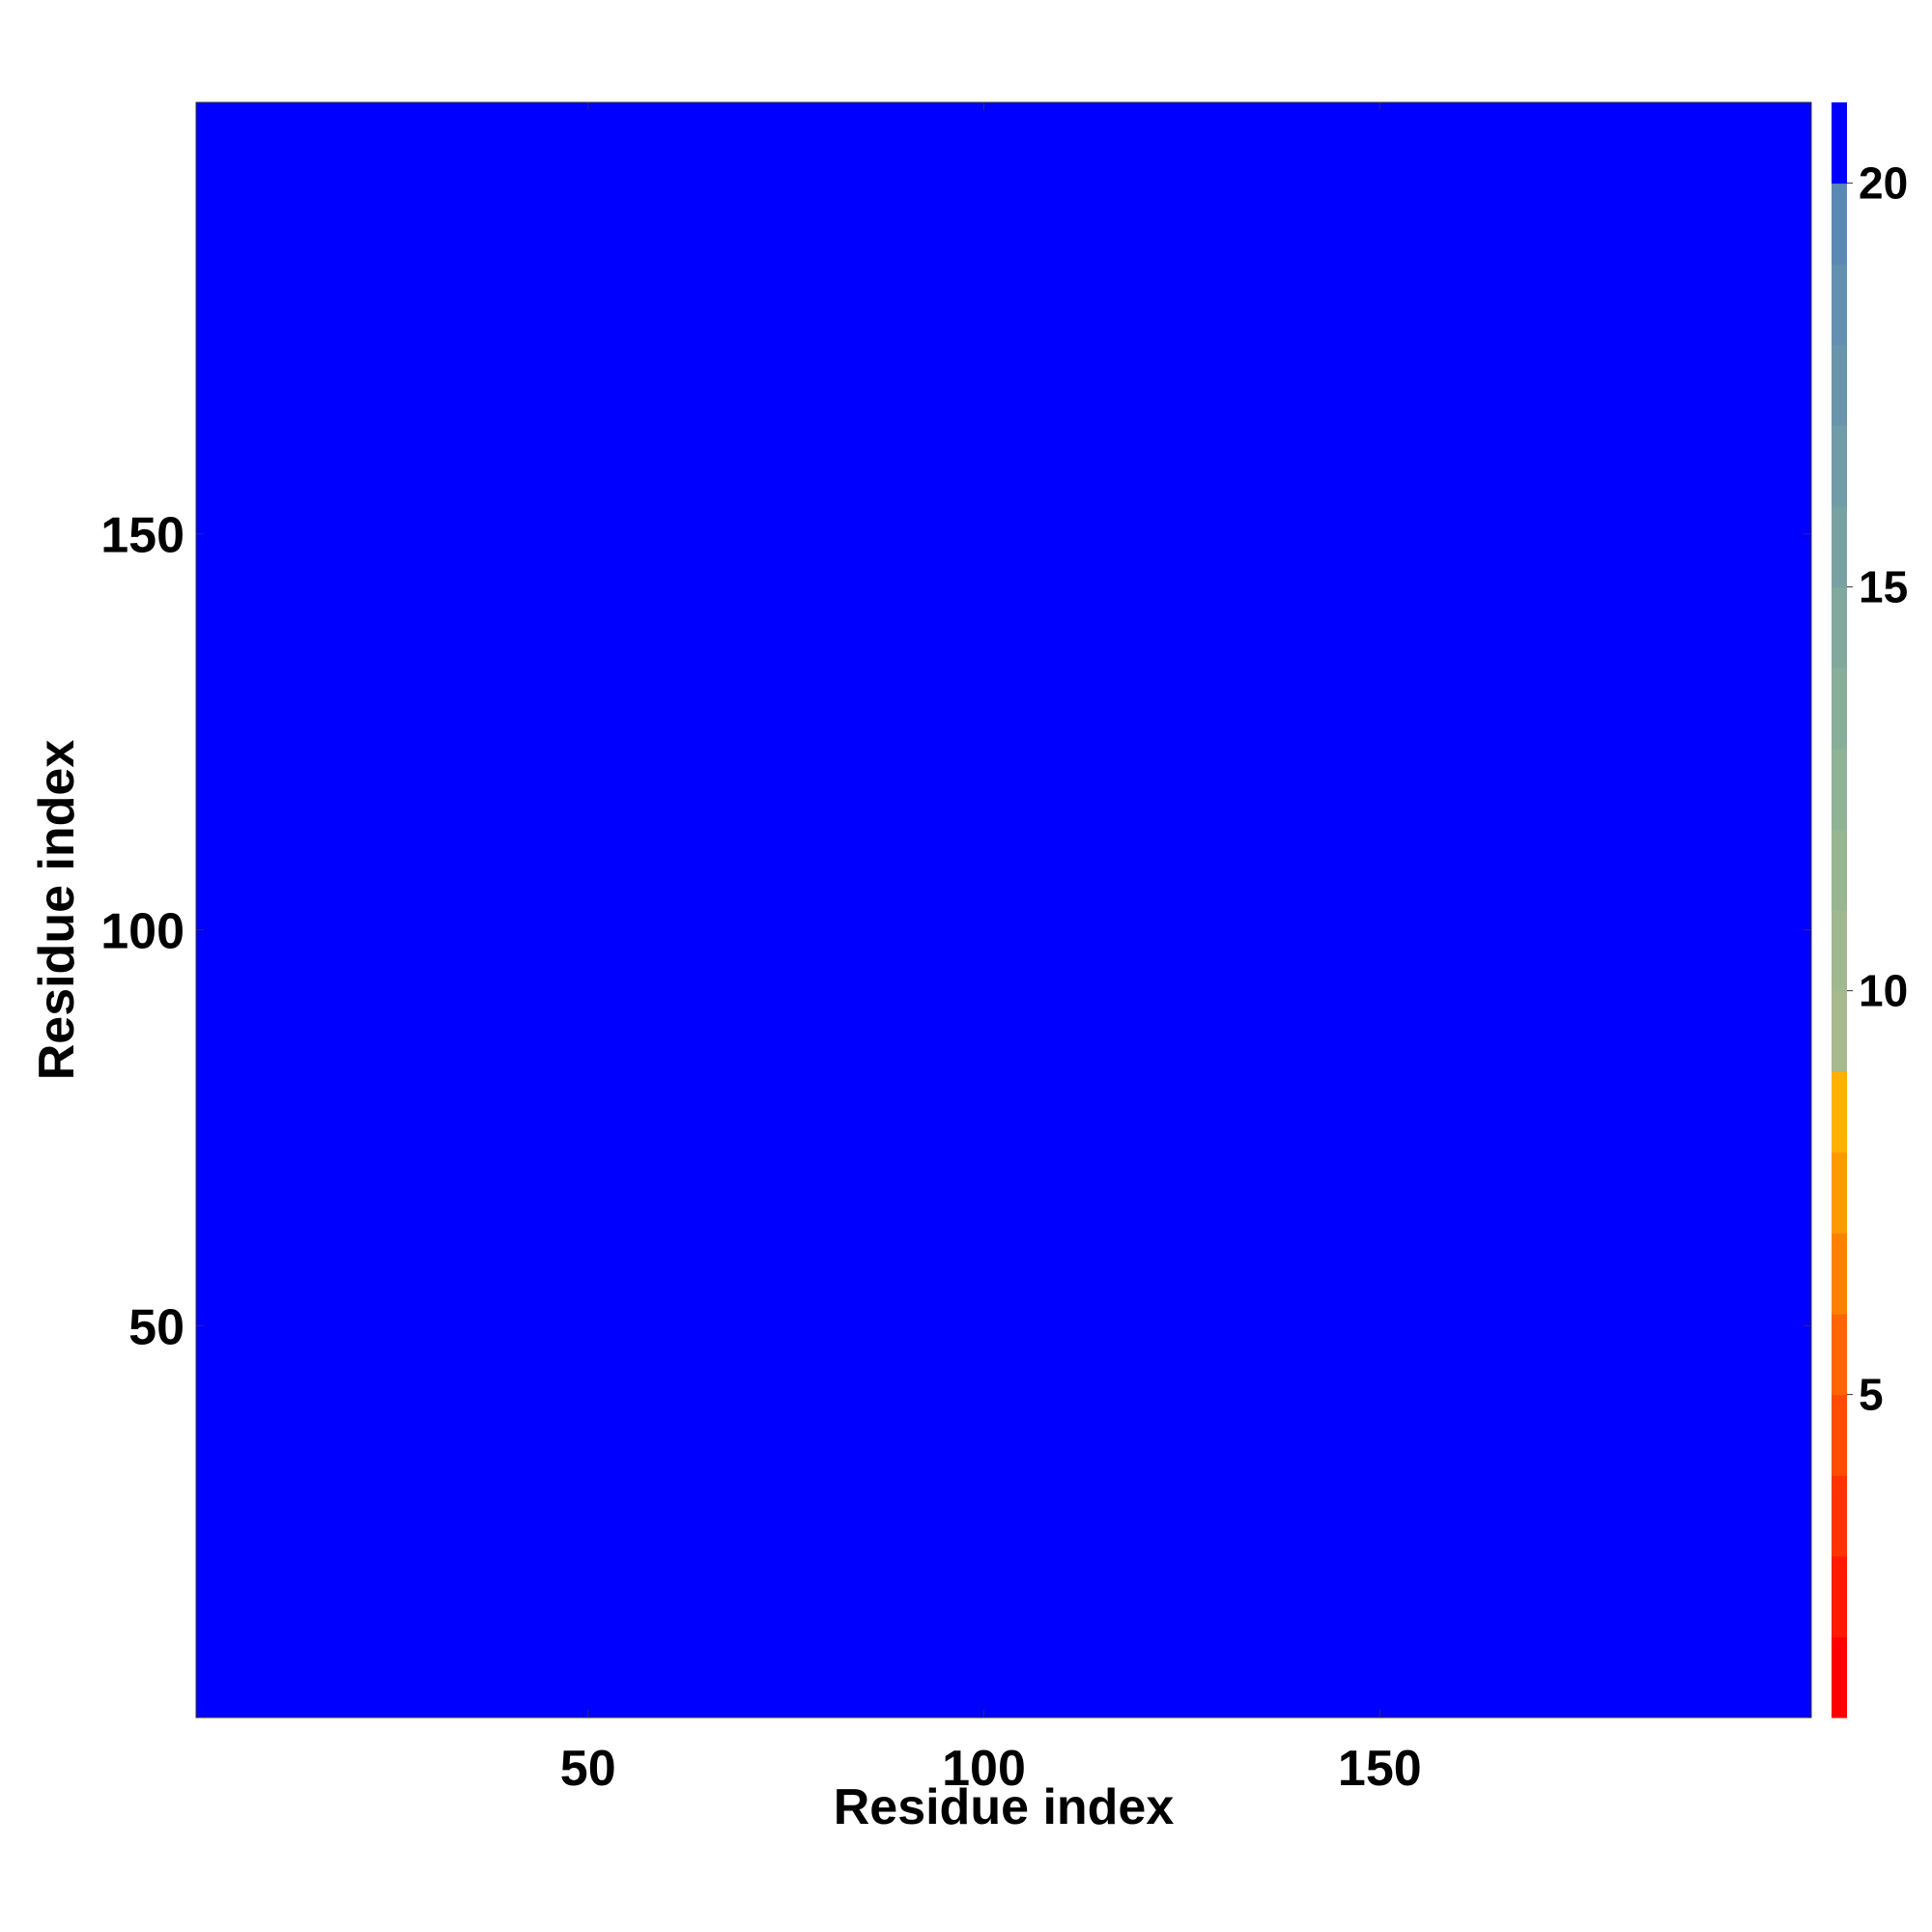  What do you see at coordinates (1883, 183) in the screenshot?
I see `colorbar-tick-label: 20` at bounding box center [1883, 183].